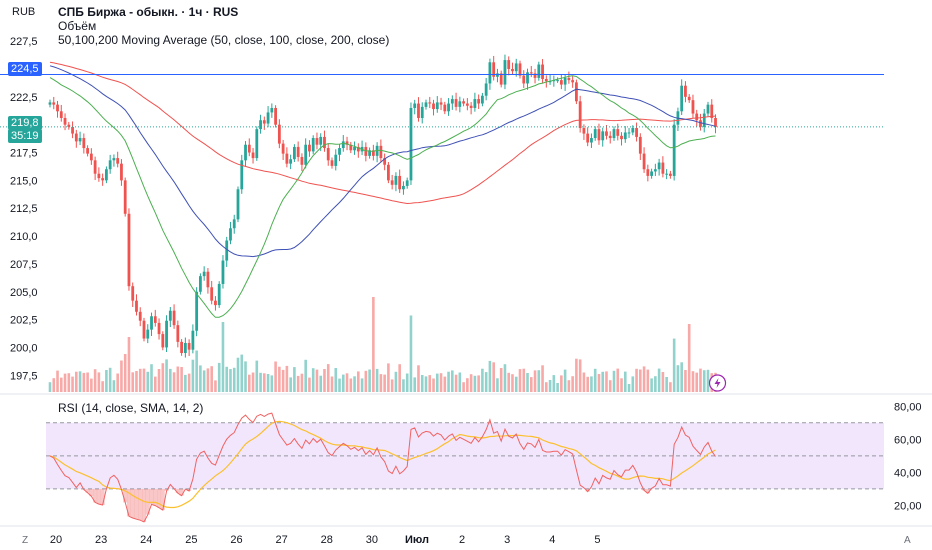 The width and height of the screenshot is (932, 550). What do you see at coordinates (281, 540) in the screenshot?
I see `time-tick-label: 27` at bounding box center [281, 540].